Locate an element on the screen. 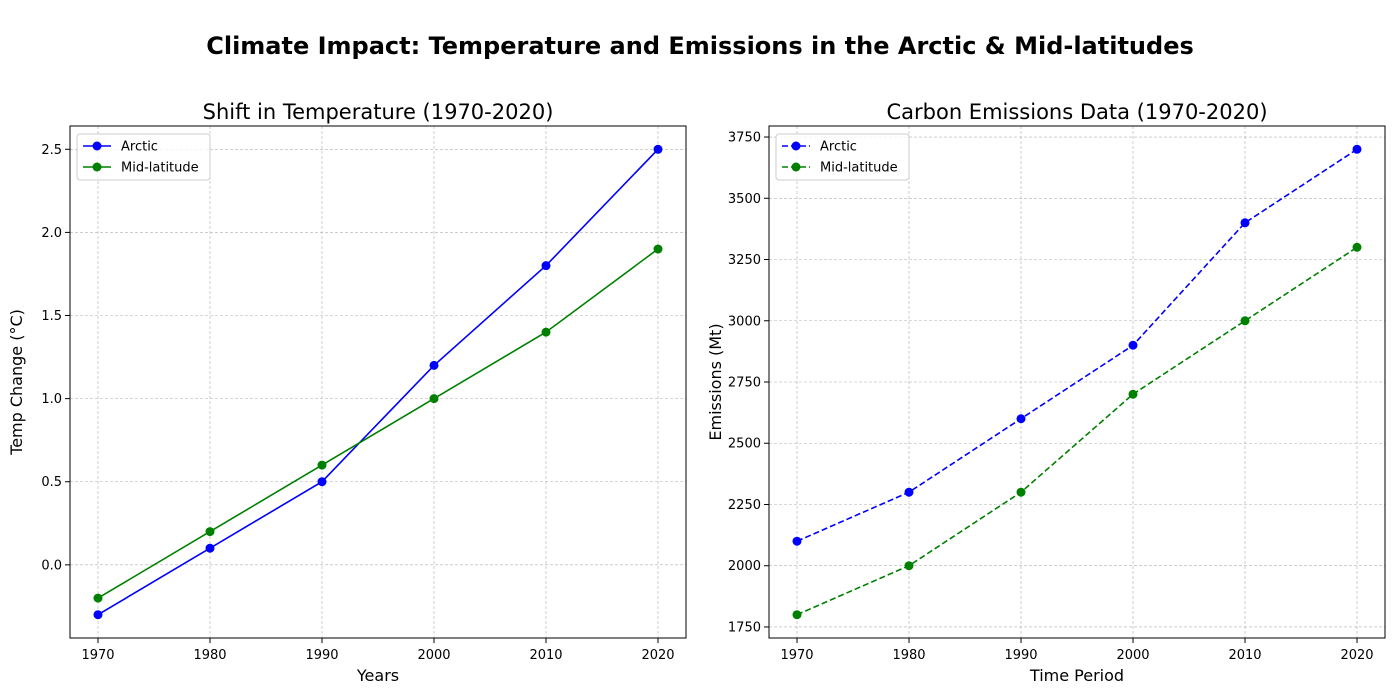 This screenshot has width=1400, height=700. x-axis-label: Years is located at coordinates (377, 675).